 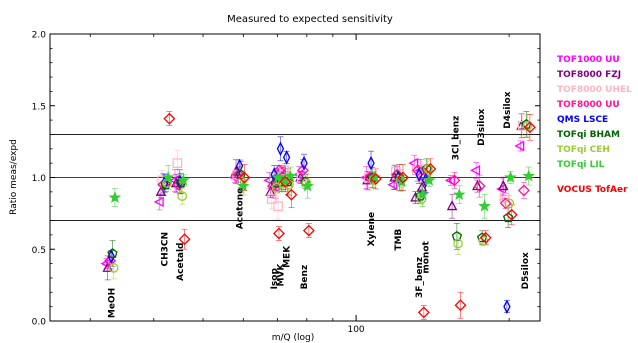 I want to click on y-tick-label: 2.0, so click(x=39, y=36).